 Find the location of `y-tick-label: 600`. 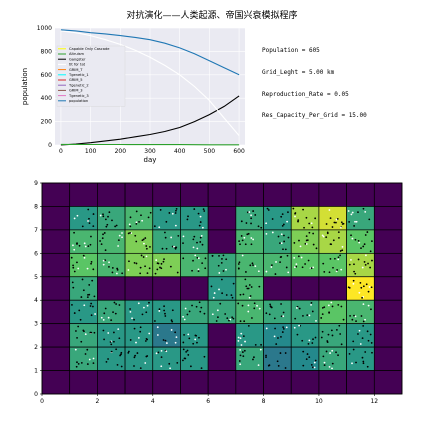

y-tick-label: 600 is located at coordinates (47, 75).